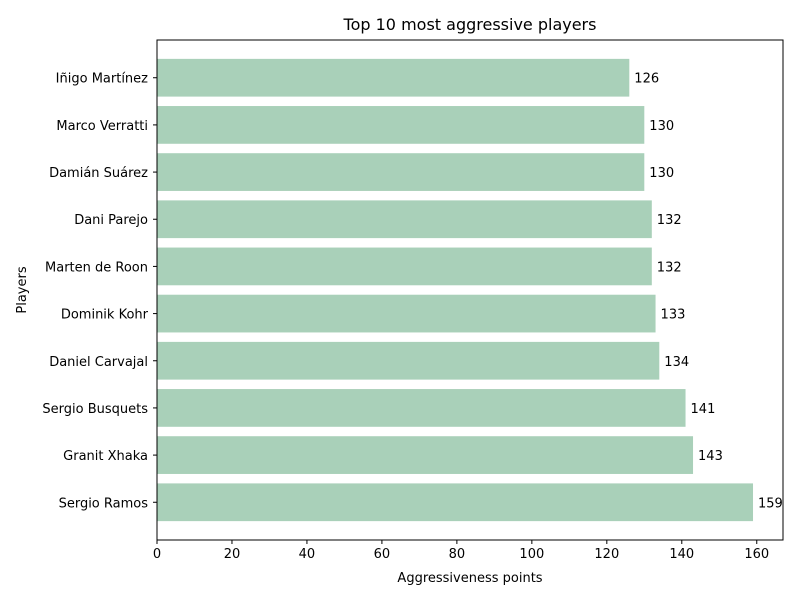 Image resolution: width=800 pixels, height=600 pixels. Describe the element at coordinates (531, 554) in the screenshot. I see `x-tick-label: 100` at that location.